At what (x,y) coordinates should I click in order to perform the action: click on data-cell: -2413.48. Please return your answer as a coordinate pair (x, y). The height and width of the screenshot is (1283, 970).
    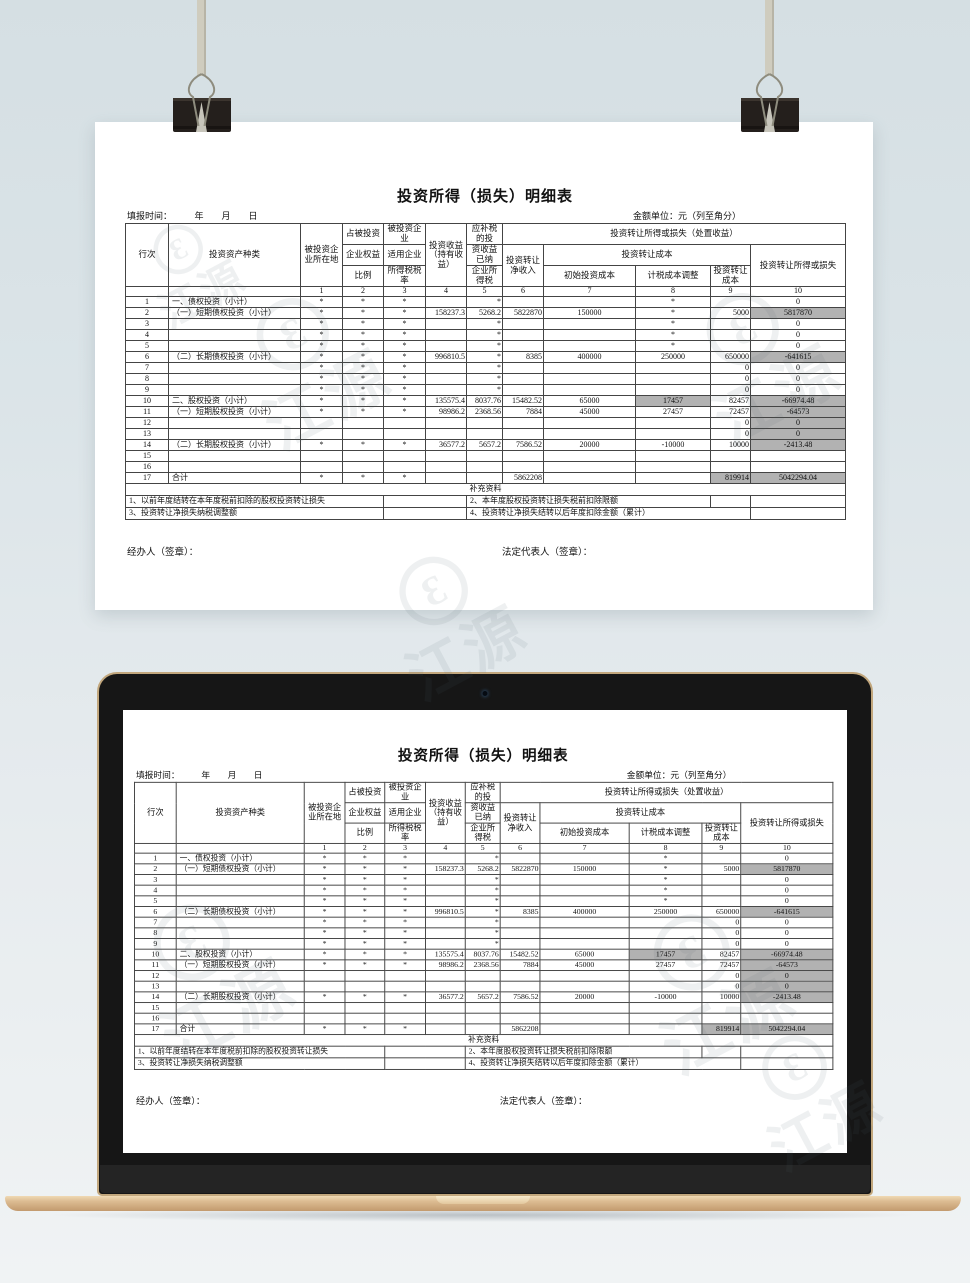
    Looking at the image, I should click on (798, 445).